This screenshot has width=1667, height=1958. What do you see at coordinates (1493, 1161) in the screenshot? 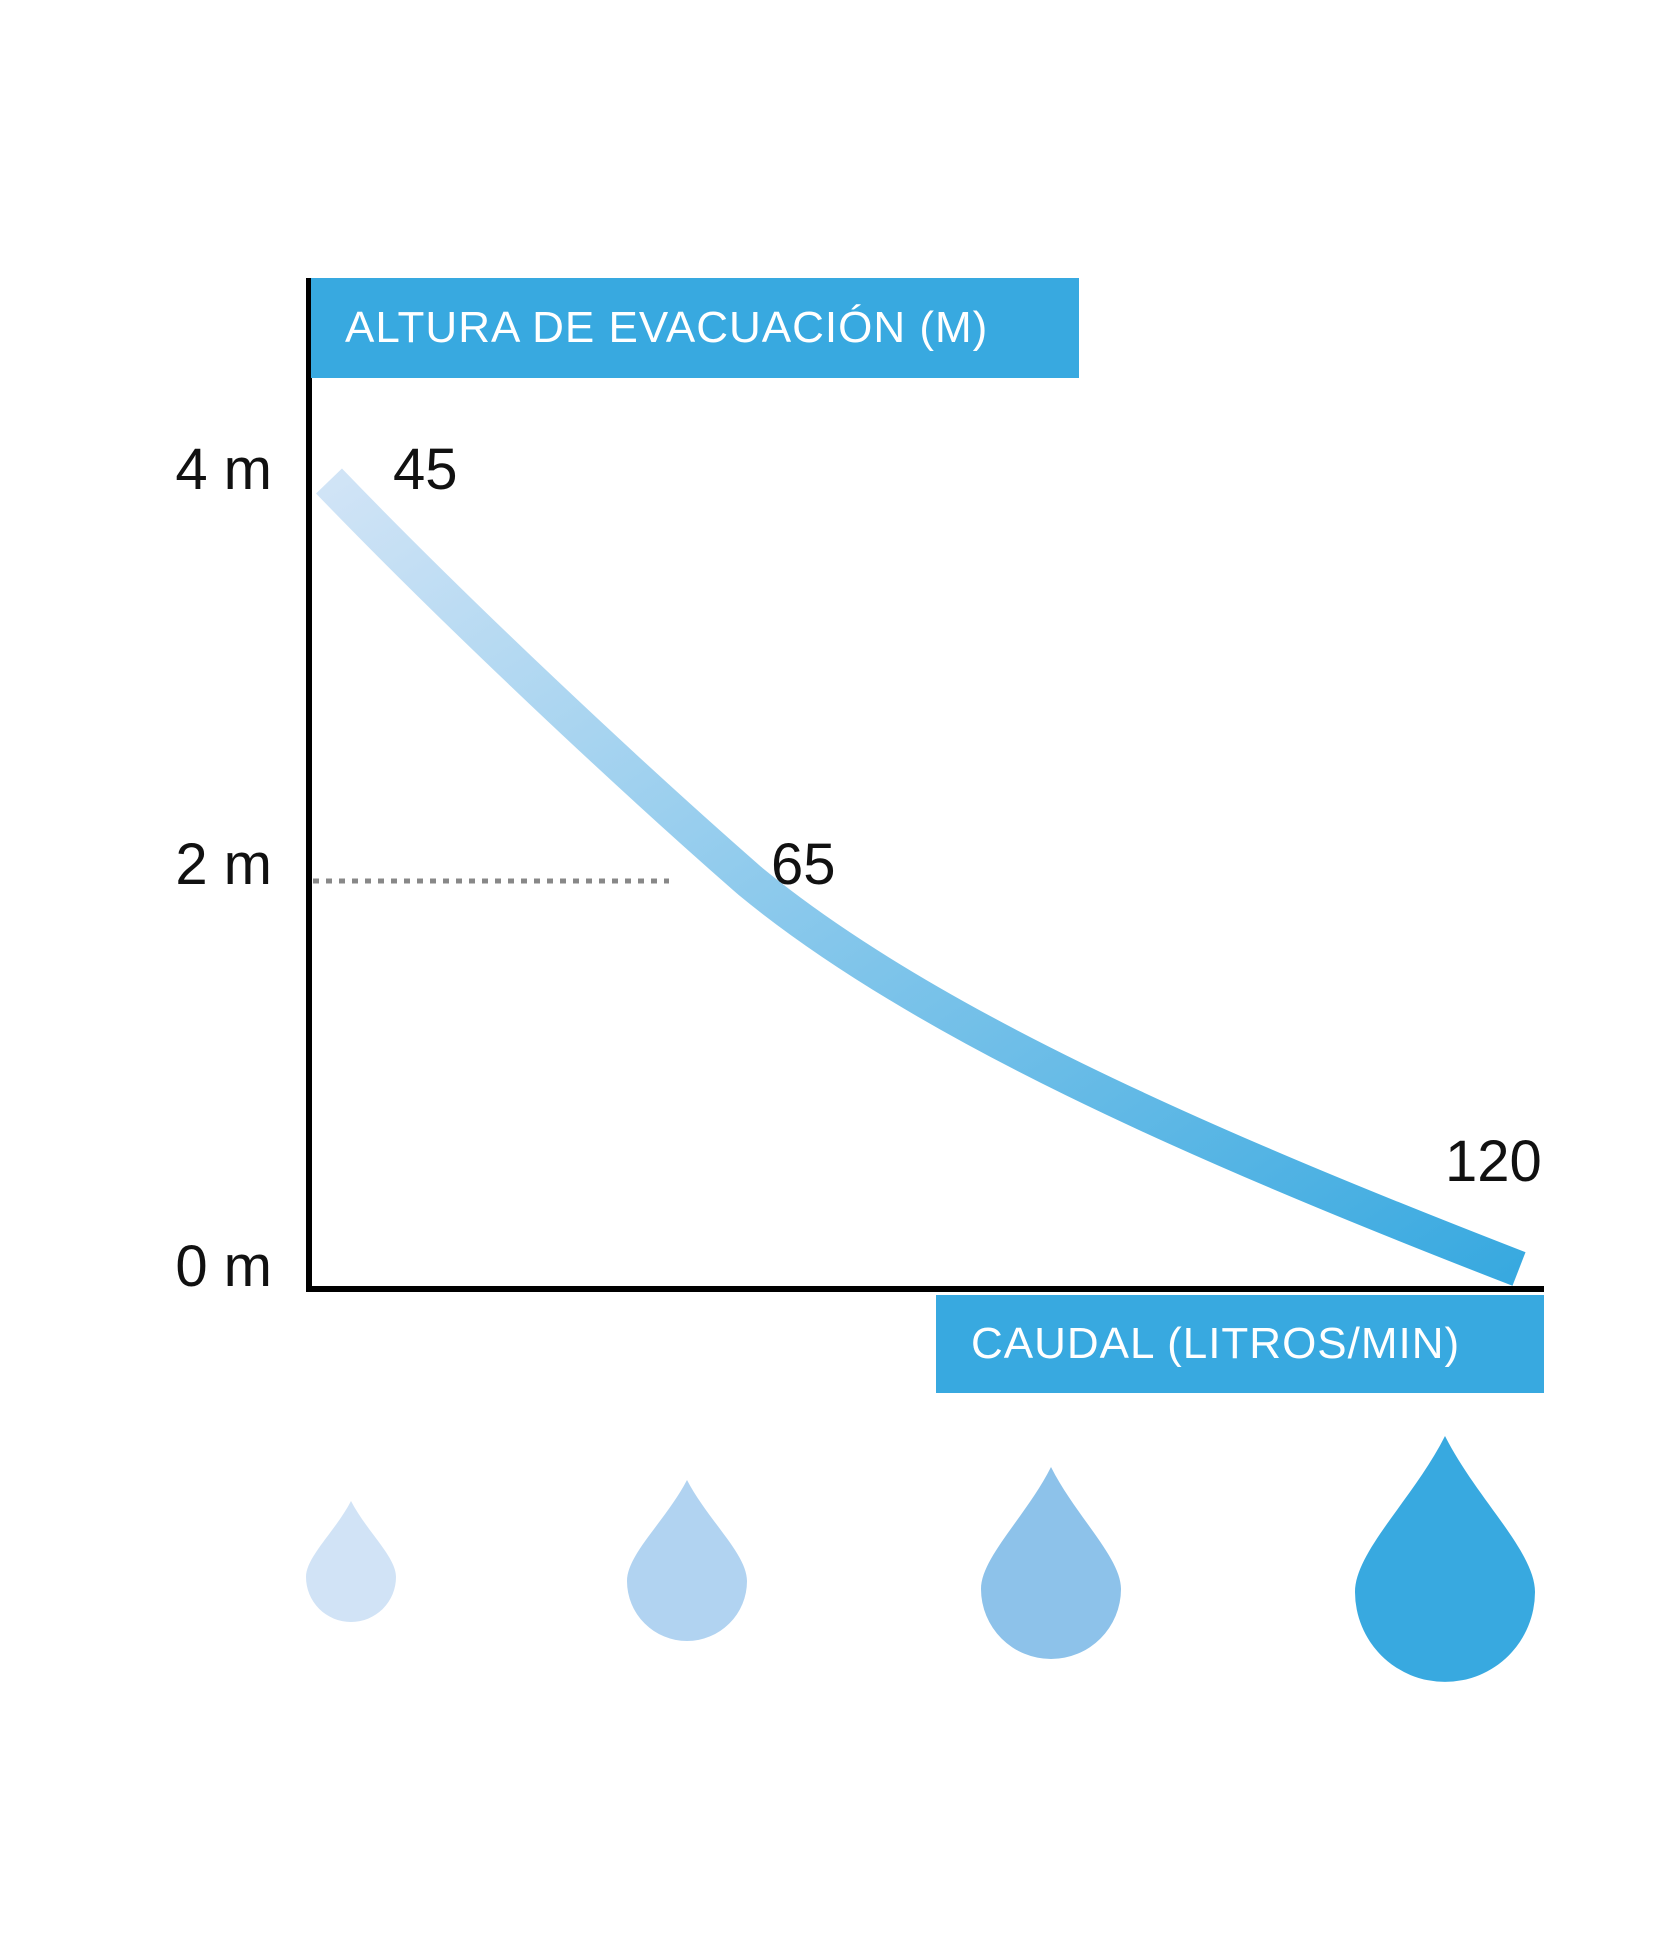
I see `data-label: 120` at bounding box center [1493, 1161].